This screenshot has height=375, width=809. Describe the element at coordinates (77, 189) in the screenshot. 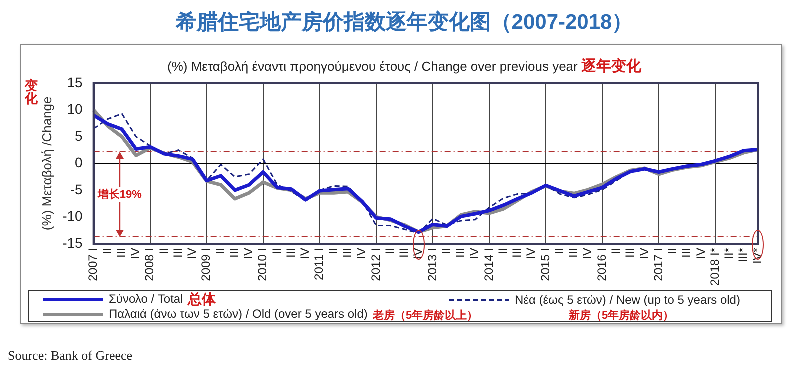

I see `y-tick-label: -5` at that location.